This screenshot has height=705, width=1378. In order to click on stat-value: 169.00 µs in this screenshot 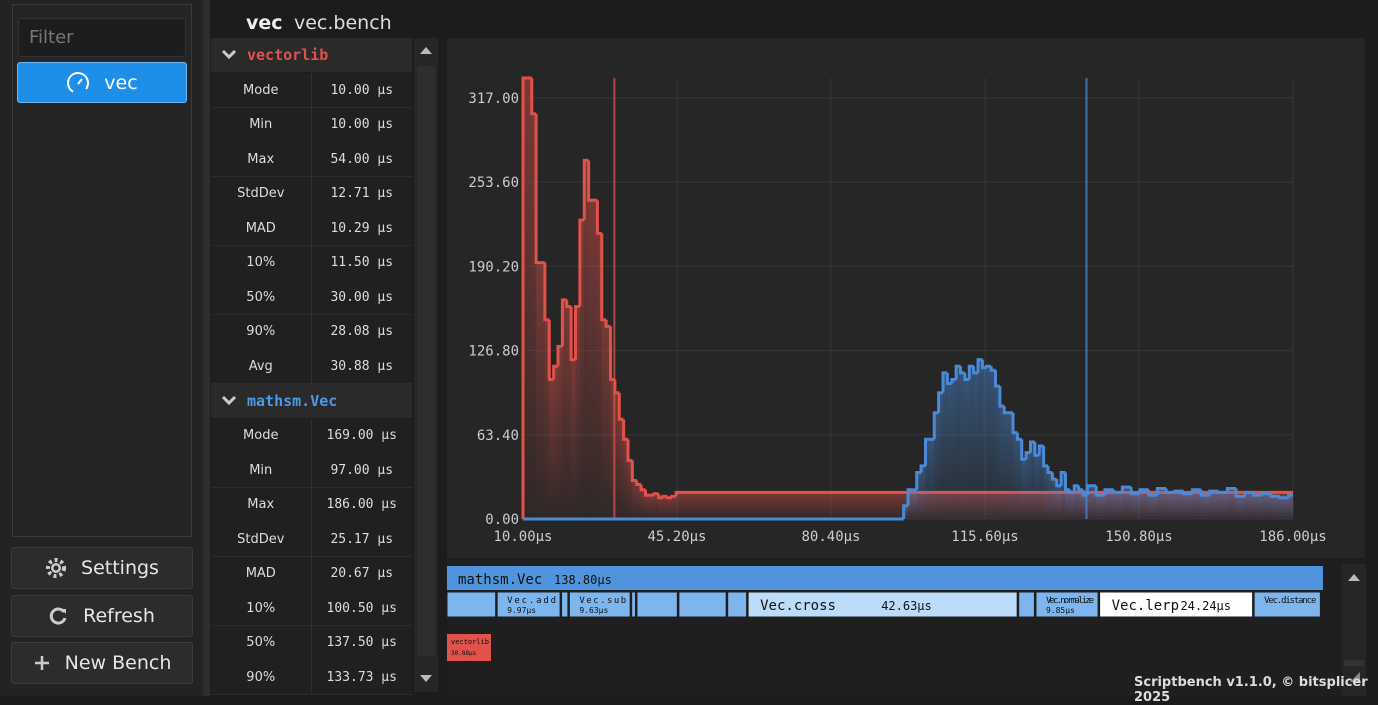, I will do `click(361, 435)`.